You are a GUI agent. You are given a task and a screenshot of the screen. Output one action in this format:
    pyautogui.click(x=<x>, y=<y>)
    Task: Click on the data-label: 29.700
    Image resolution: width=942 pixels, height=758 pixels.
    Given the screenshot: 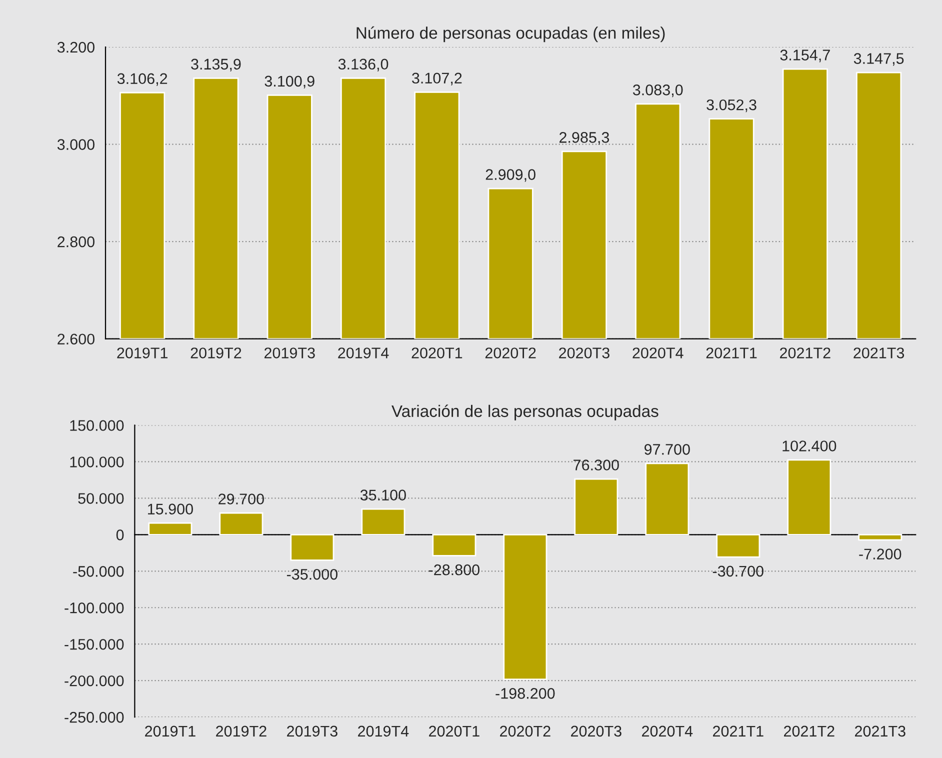 What is the action you would take?
    pyautogui.click(x=241, y=499)
    